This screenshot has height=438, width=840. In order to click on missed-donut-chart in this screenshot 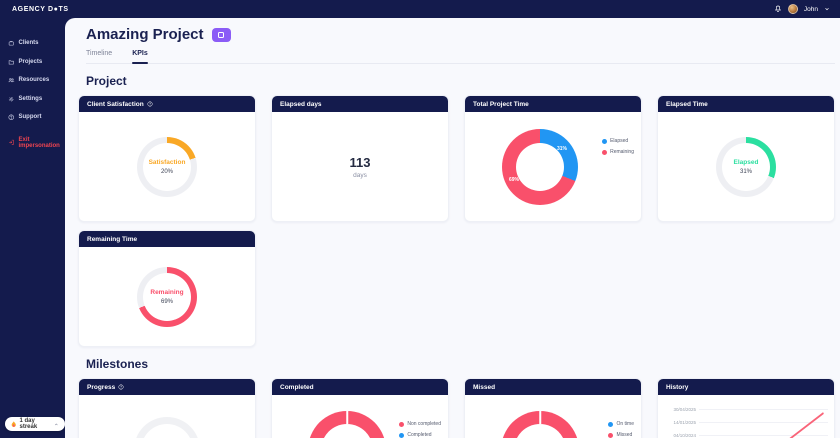, I will do `click(540, 424)`.